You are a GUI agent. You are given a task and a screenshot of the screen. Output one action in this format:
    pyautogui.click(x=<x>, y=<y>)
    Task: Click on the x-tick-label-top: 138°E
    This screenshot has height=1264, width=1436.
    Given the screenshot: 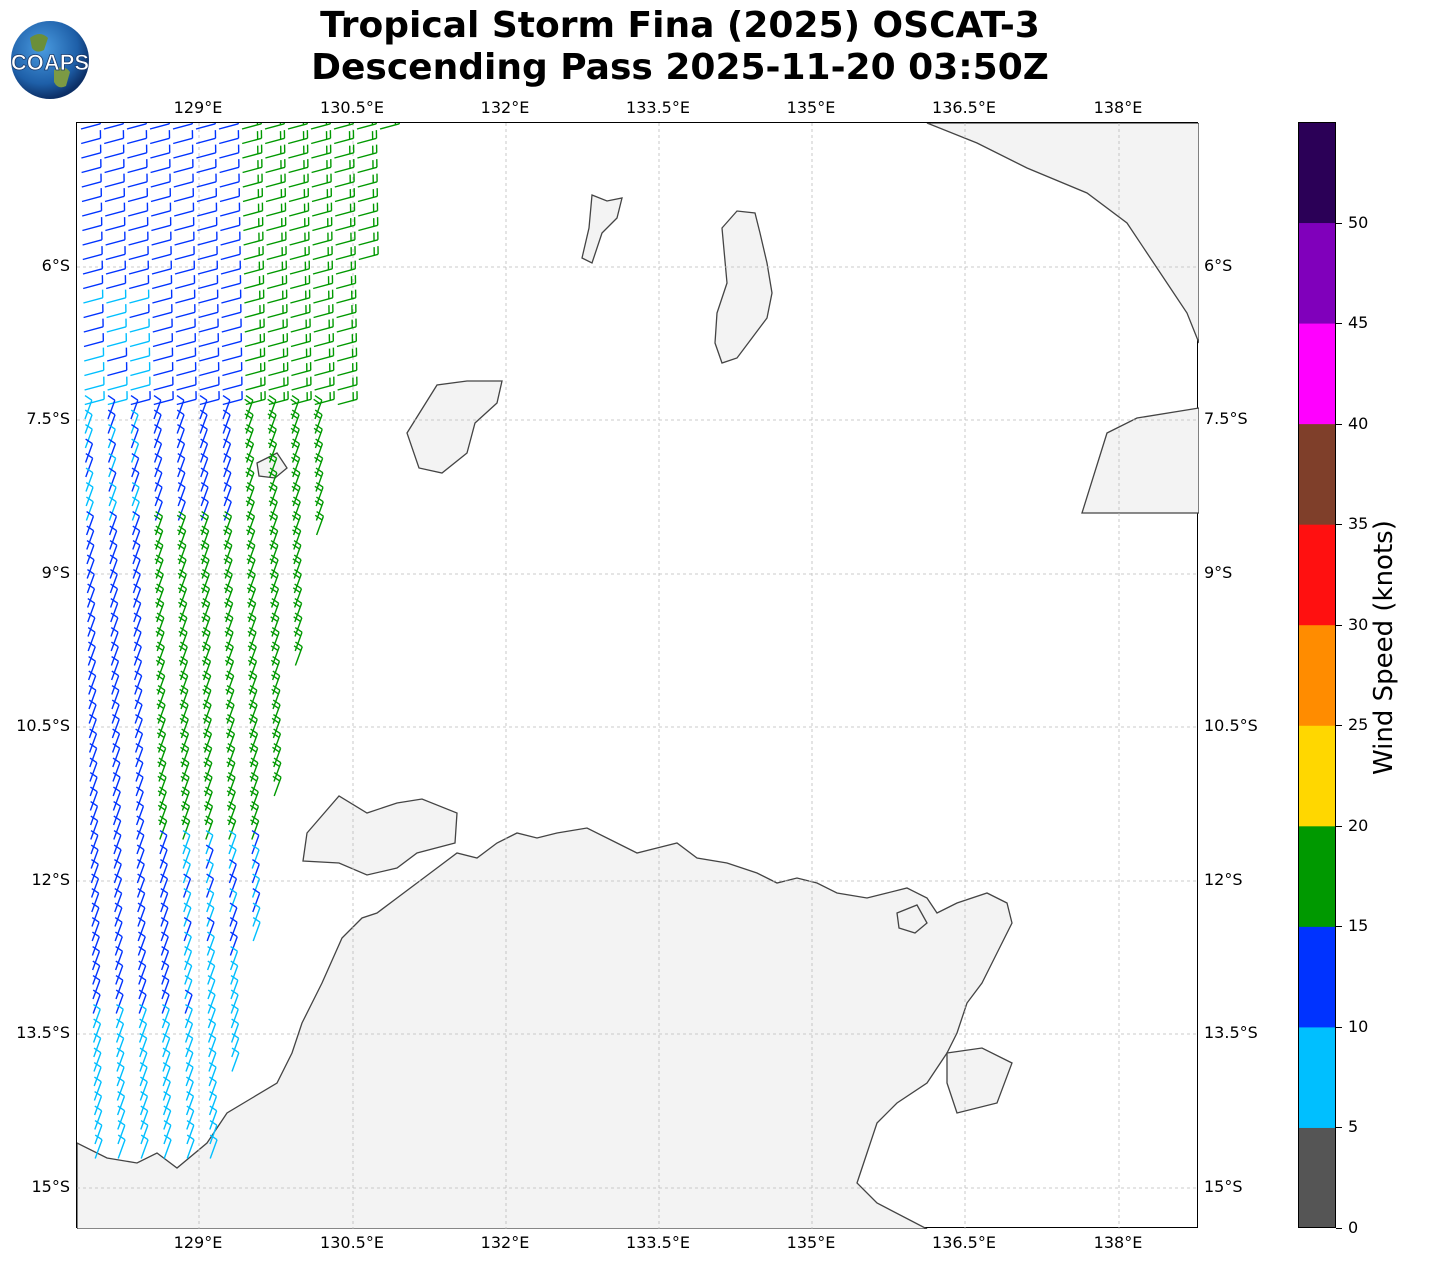 What is the action you would take?
    pyautogui.click(x=1118, y=107)
    